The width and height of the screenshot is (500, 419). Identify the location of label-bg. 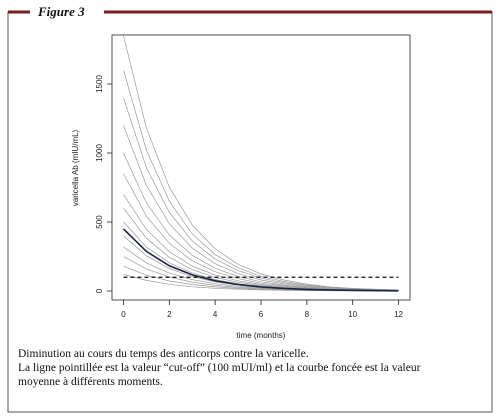
(67, 11).